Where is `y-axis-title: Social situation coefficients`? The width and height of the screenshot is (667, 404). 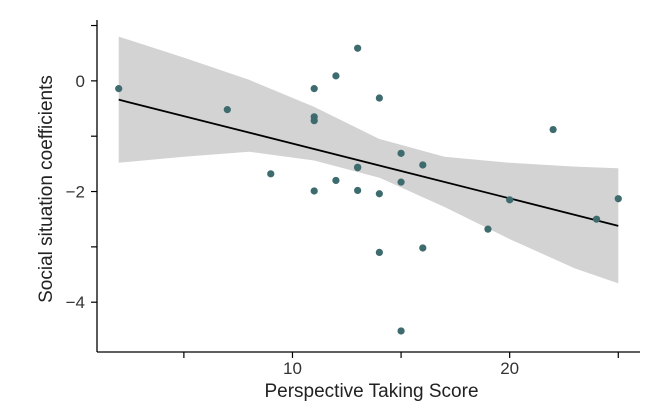 y-axis-title: Social situation coefficients is located at coordinates (46, 189).